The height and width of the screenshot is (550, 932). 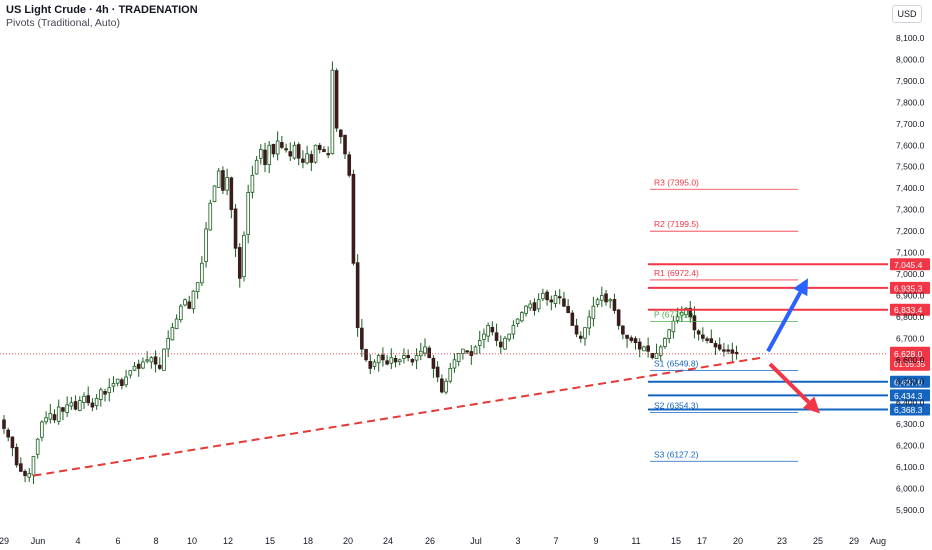 What do you see at coordinates (910, 253) in the screenshot?
I see `y-tick-label: 7,100.0` at bounding box center [910, 253].